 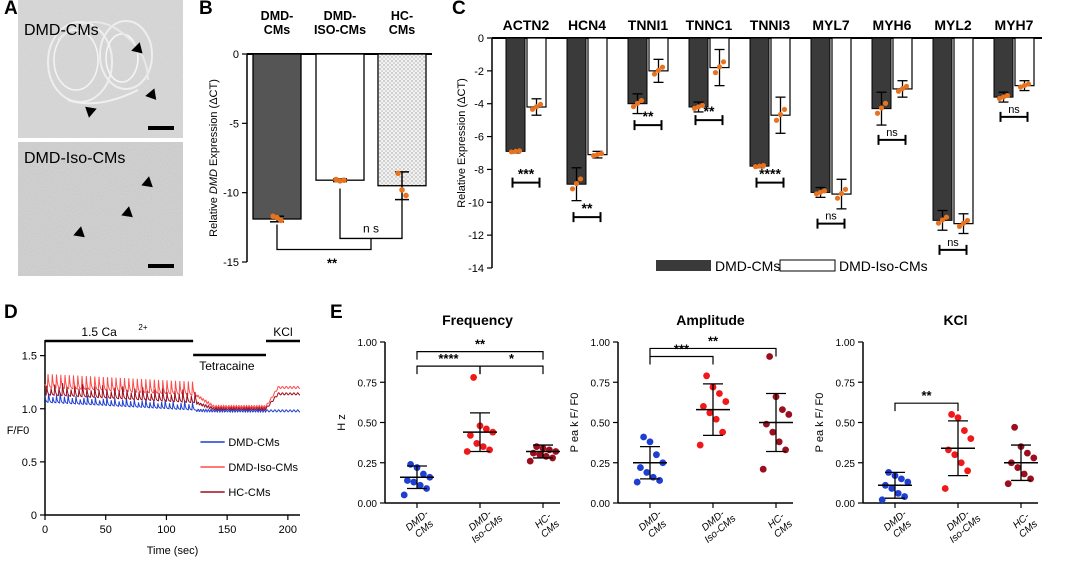 What do you see at coordinates (249, 493) in the screenshot?
I see `legend-label: HC-CMs` at bounding box center [249, 493].